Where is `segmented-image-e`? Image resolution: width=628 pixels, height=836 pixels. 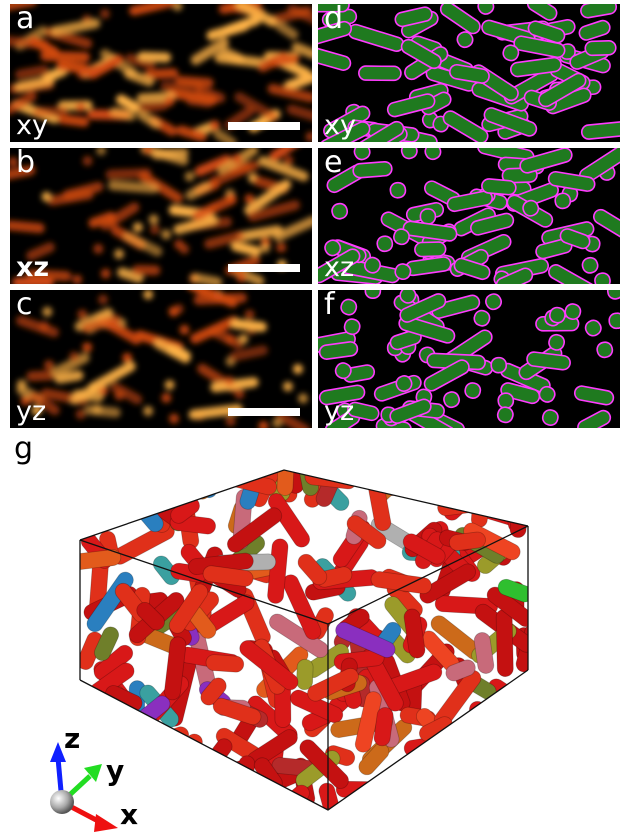 segmented-image-e is located at coordinates (469, 216).